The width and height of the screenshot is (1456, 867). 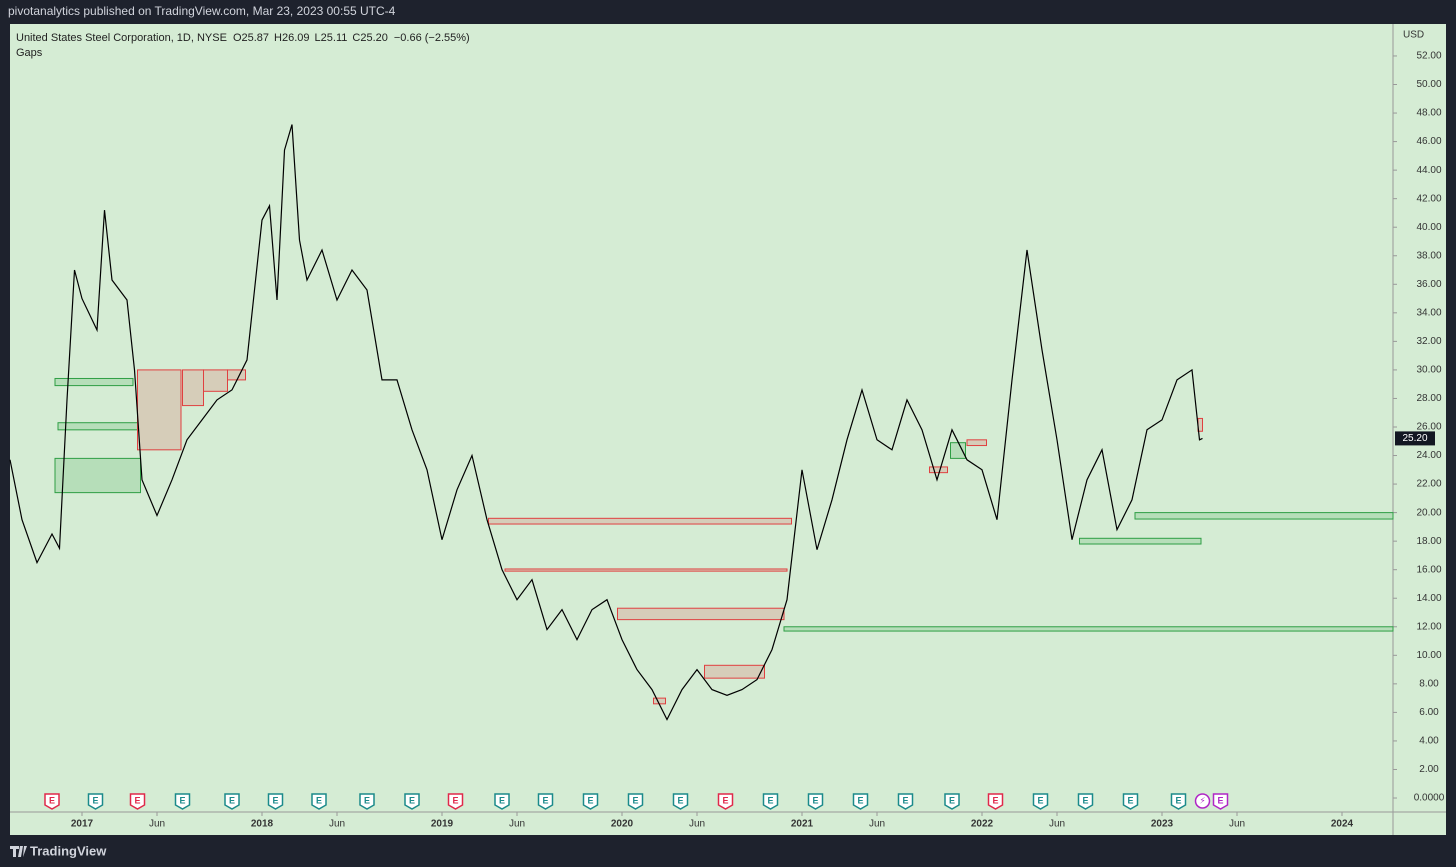 What do you see at coordinates (1428, 113) in the screenshot?
I see `y-tick-label: 48.00` at bounding box center [1428, 113].